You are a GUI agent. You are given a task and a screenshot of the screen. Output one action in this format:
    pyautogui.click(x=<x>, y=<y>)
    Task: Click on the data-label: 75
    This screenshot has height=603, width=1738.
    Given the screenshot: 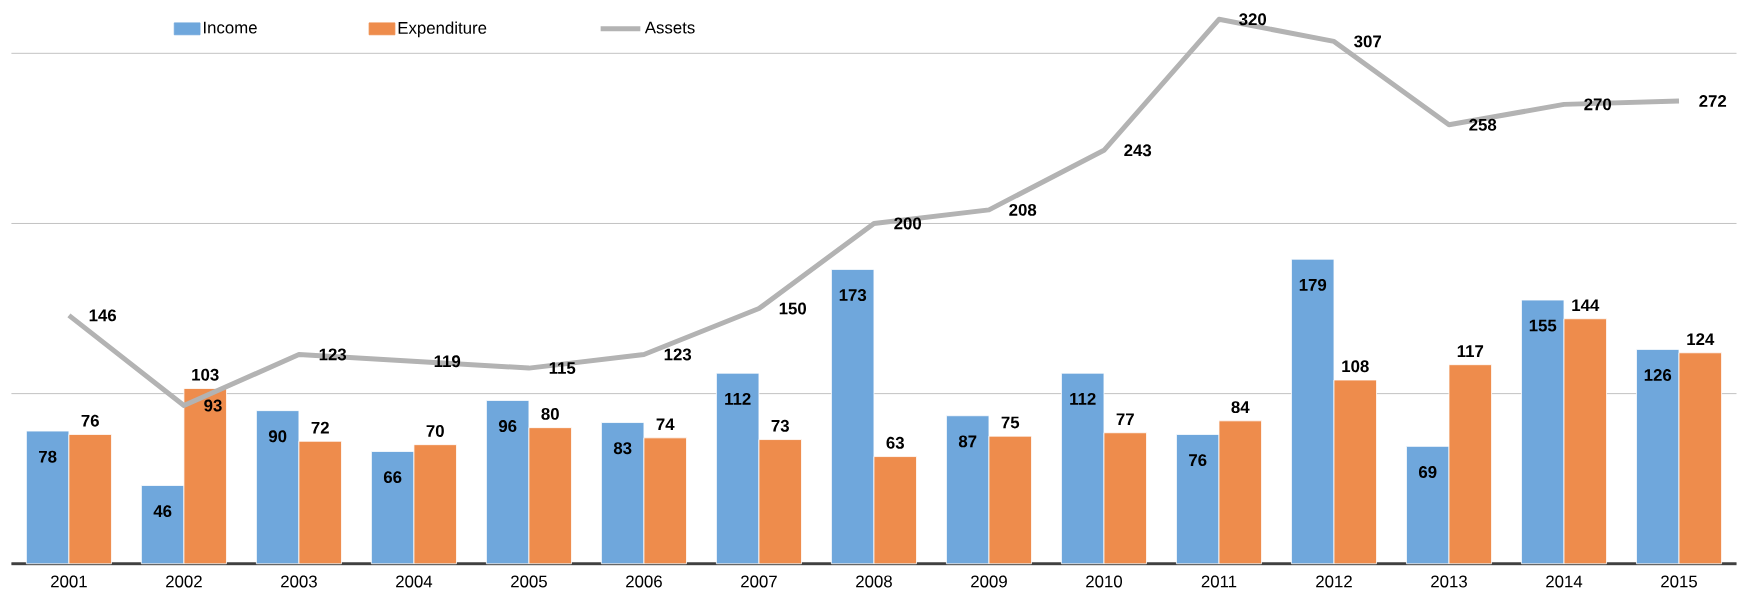 What is the action you would take?
    pyautogui.click(x=1010, y=422)
    